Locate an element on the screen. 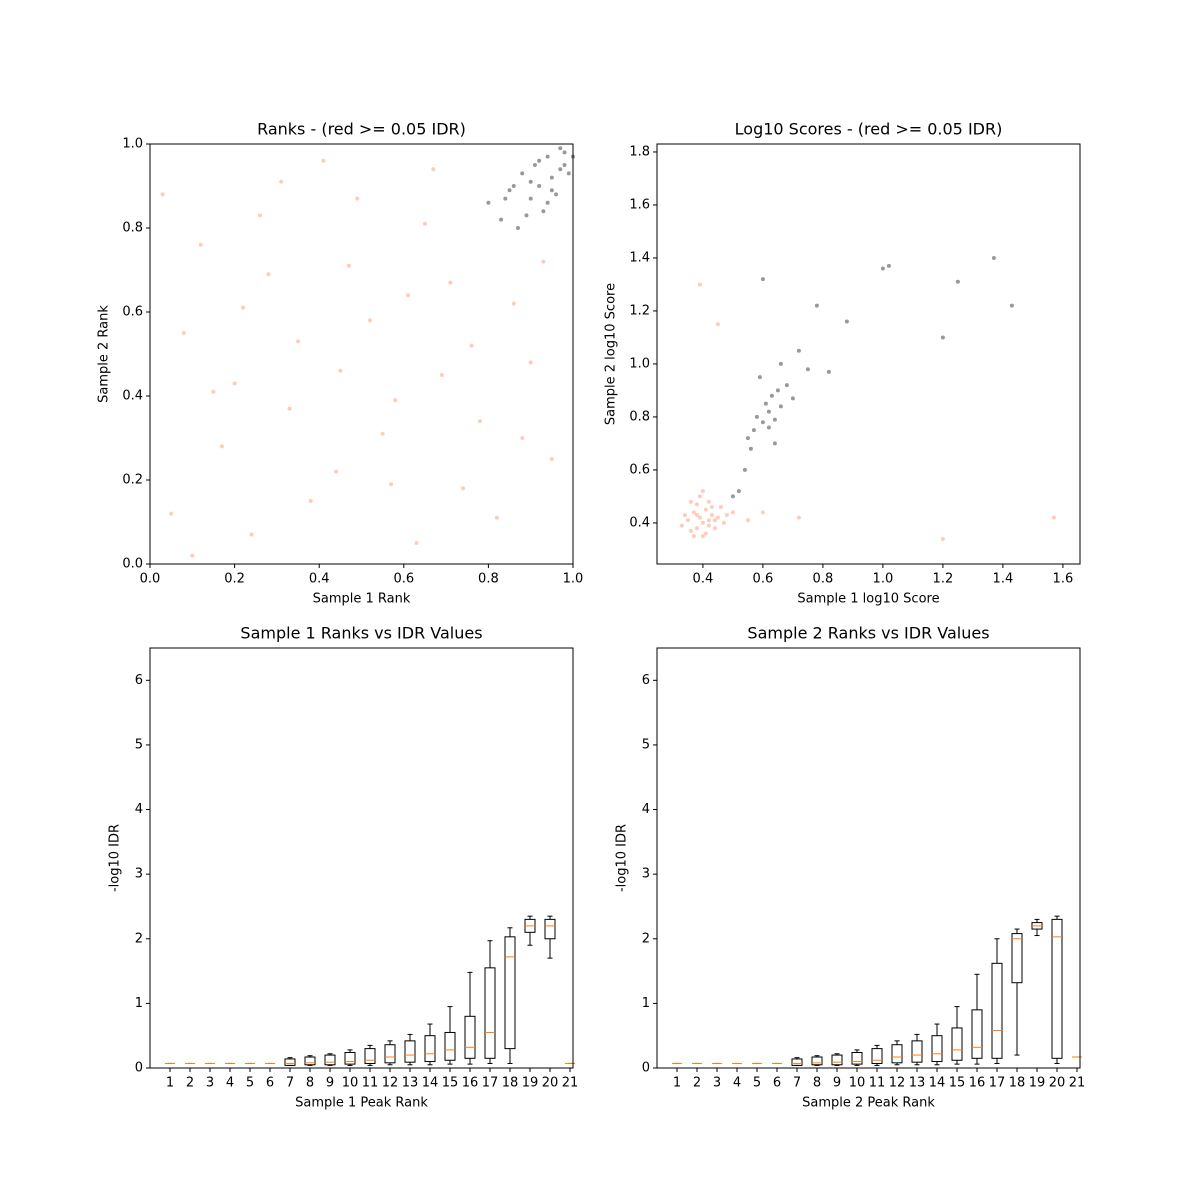  y-tick-label: 0 is located at coordinates (646, 1068).